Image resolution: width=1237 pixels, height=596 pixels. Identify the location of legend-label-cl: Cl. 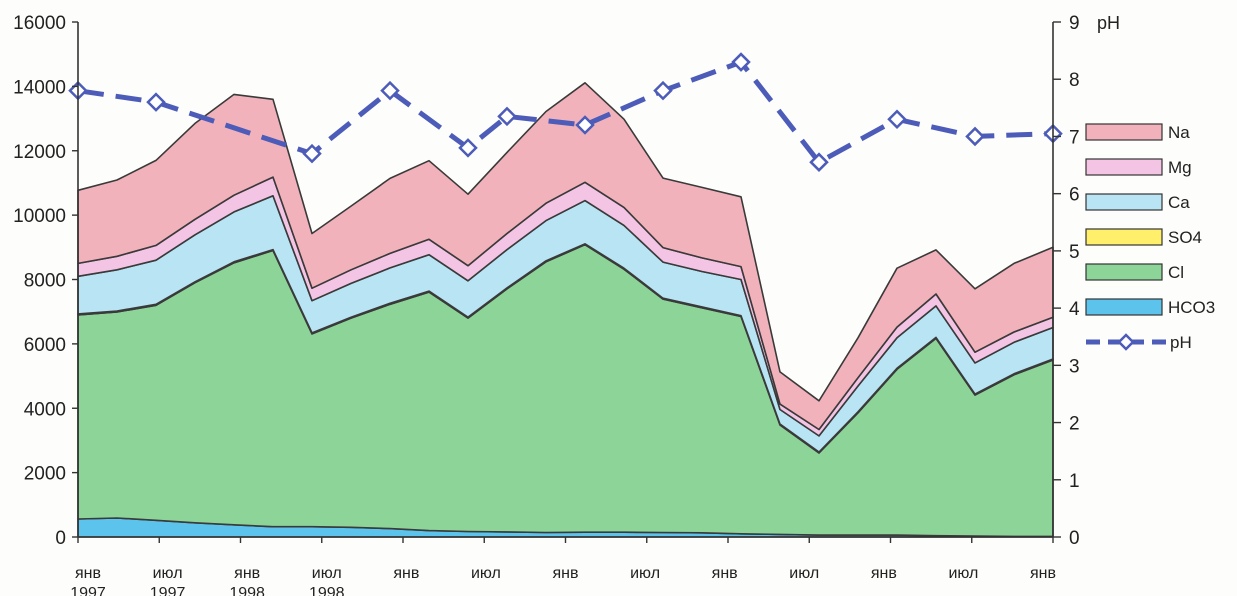
(1176, 272).